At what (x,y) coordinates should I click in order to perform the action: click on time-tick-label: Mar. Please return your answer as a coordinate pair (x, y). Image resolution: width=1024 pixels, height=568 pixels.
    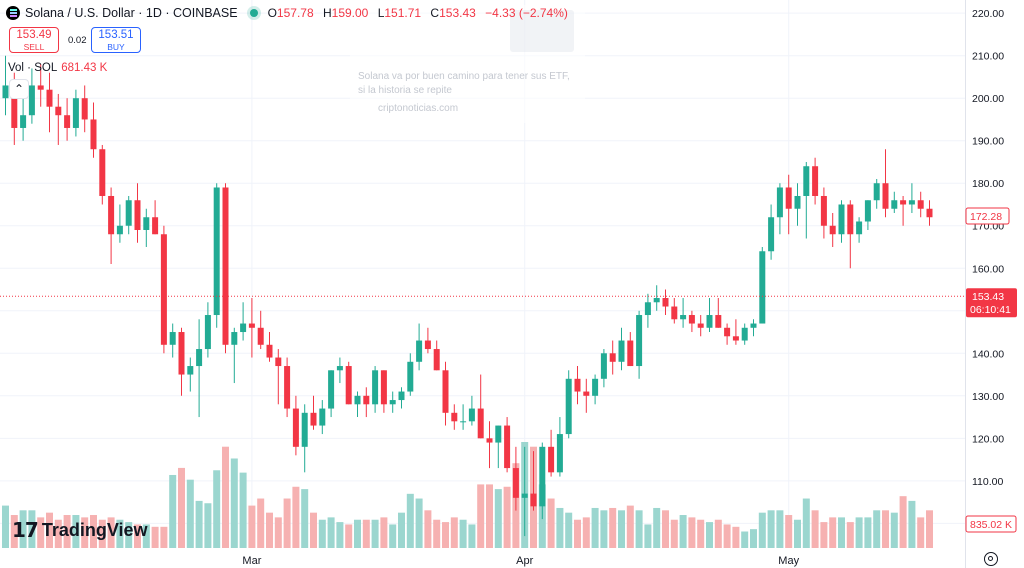
    Looking at the image, I should click on (251, 561).